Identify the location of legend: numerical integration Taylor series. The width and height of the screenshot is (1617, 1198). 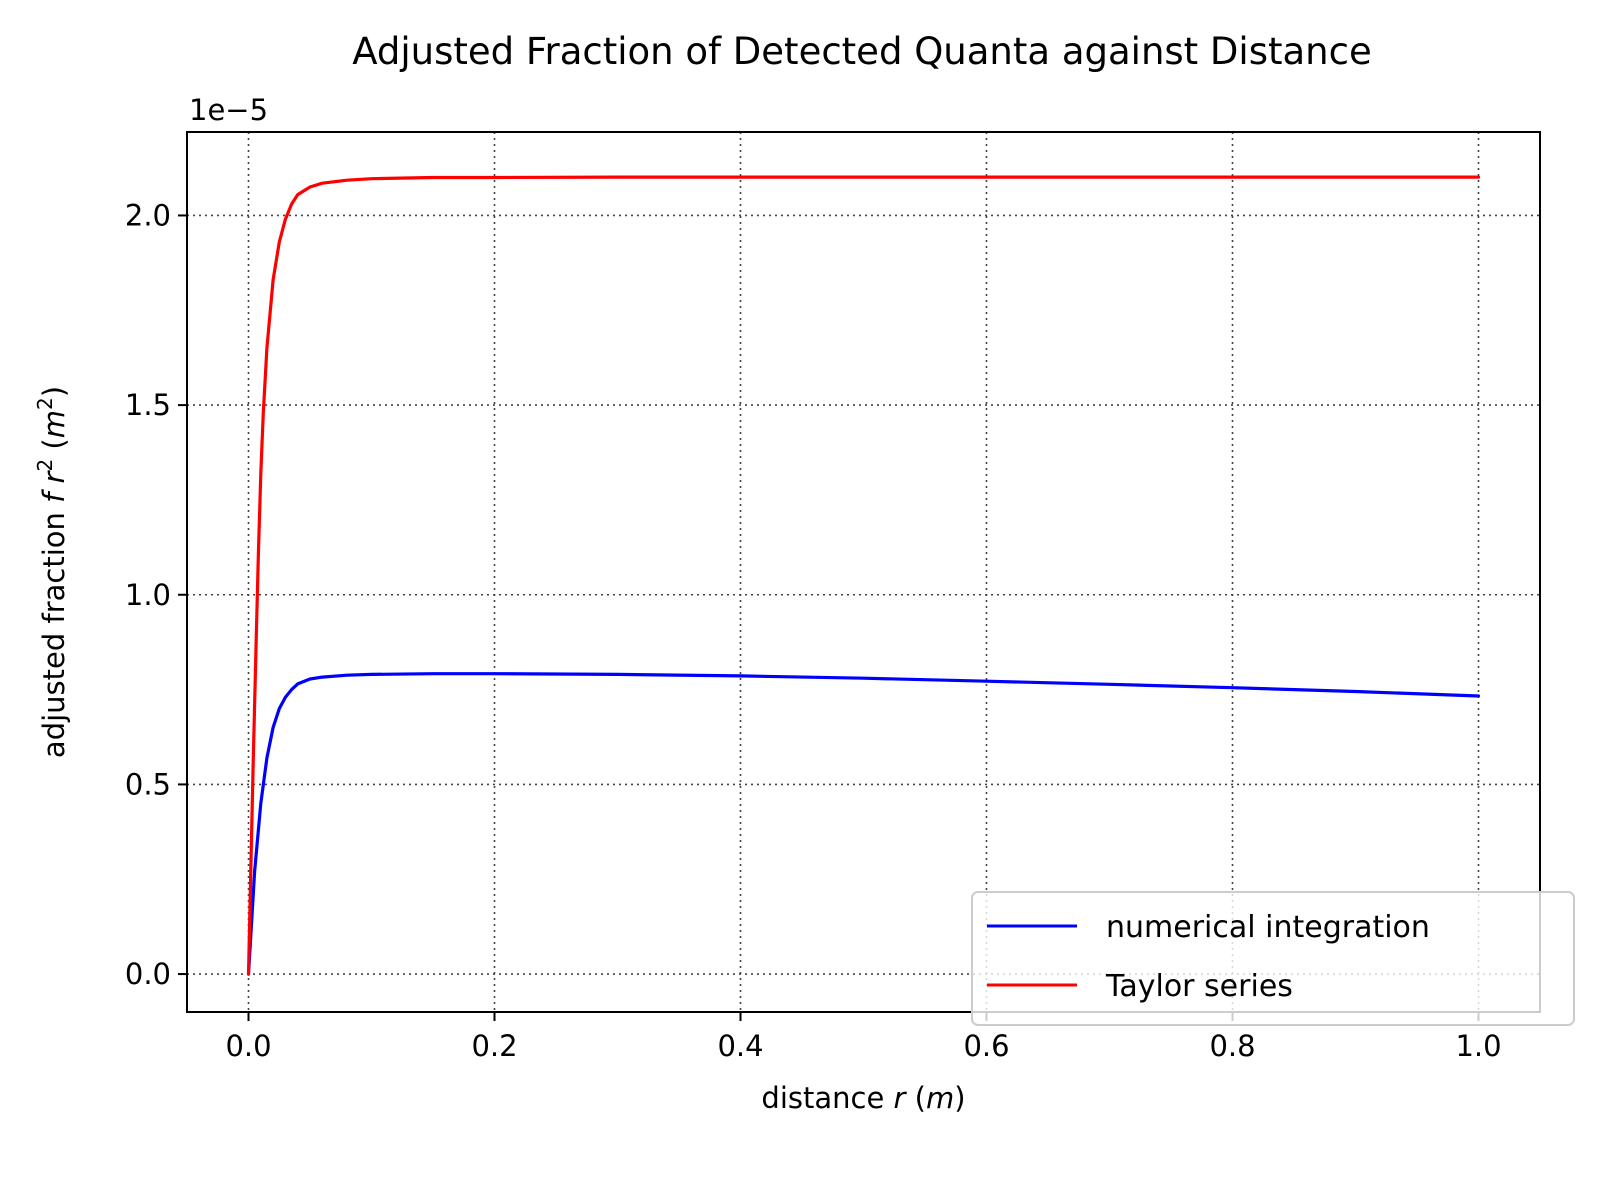
(1273, 958).